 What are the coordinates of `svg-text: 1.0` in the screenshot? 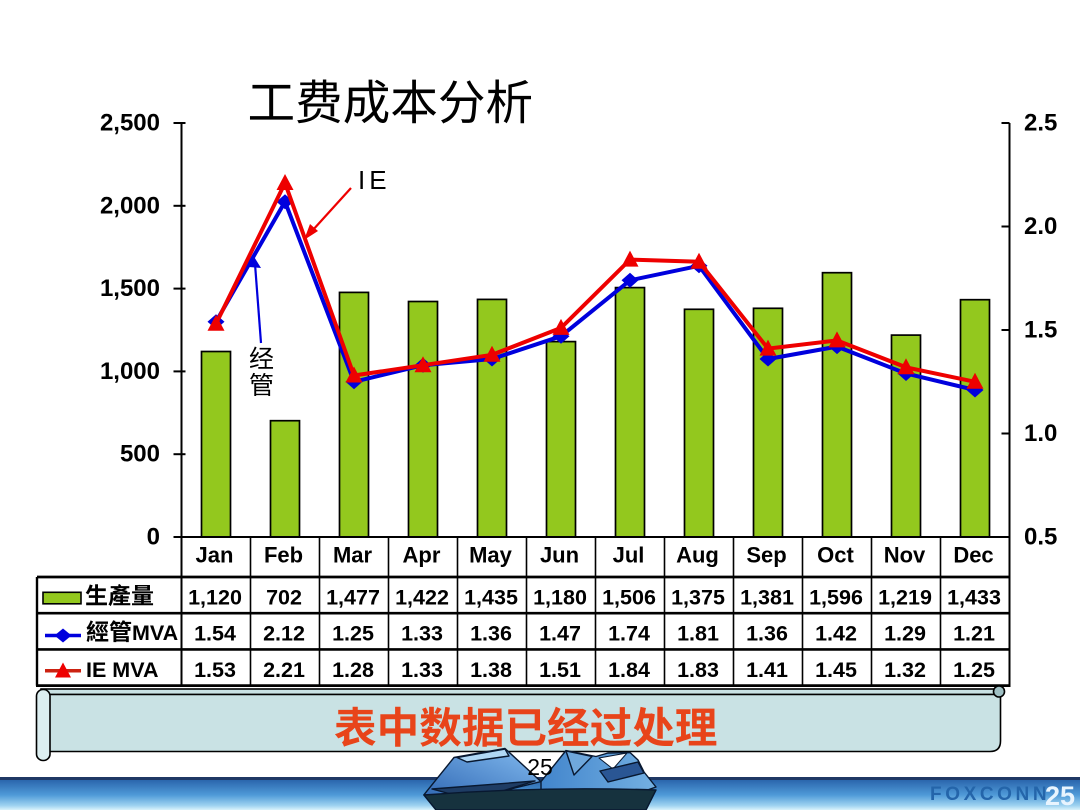 It's located at (1040, 433).